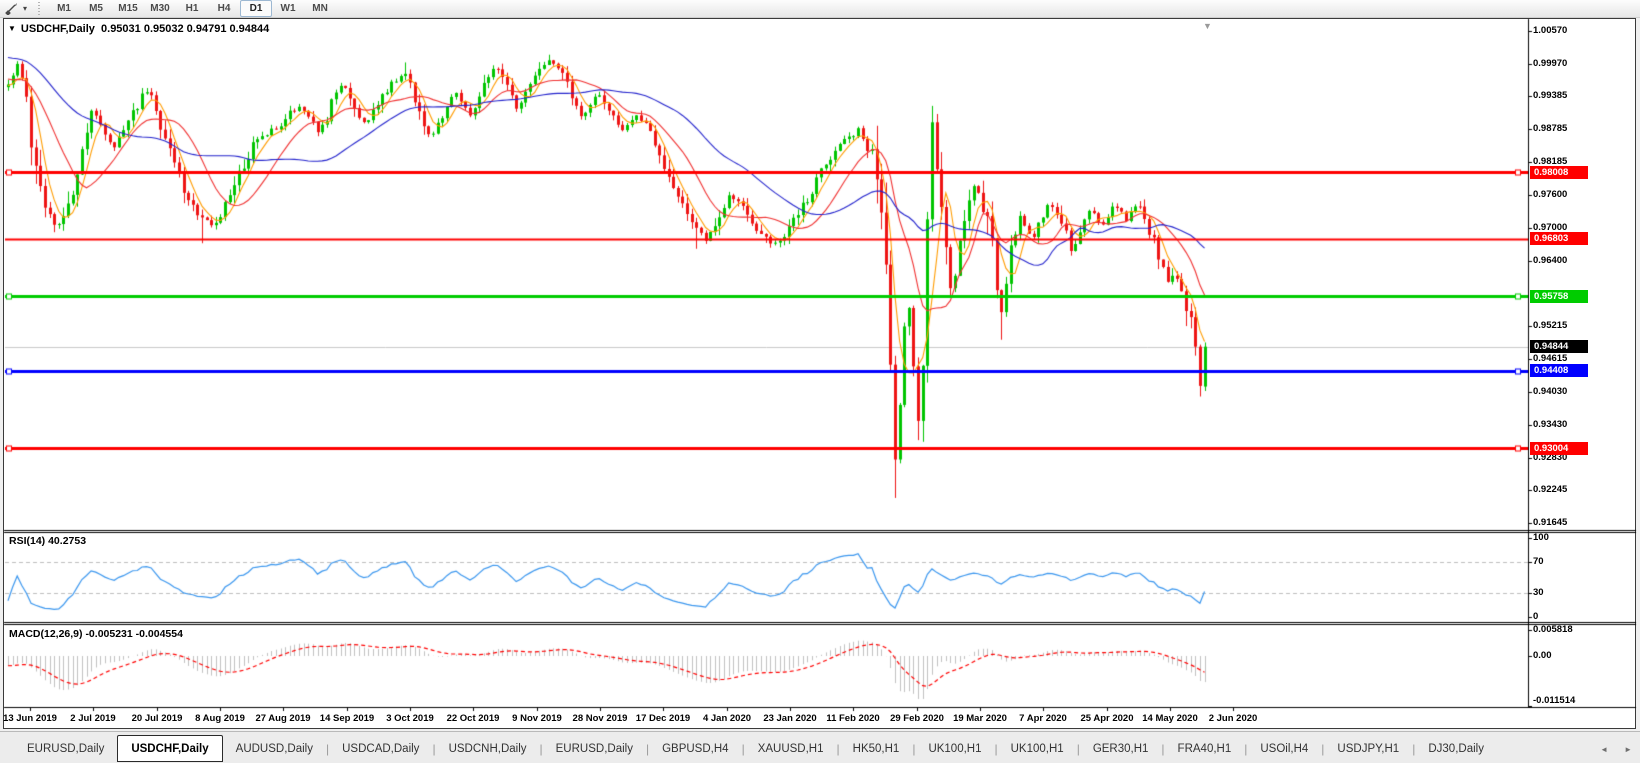 This screenshot has height=763, width=1640. Describe the element at coordinates (1541, 537) in the screenshot. I see `rsi-axis-label: 100` at that location.